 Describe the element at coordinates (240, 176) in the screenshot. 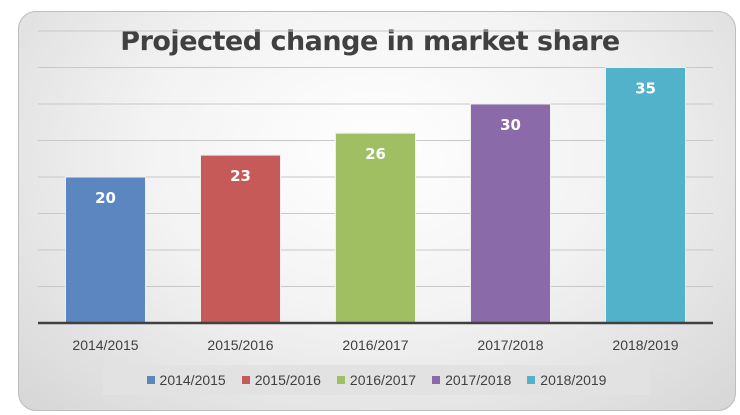

I see `data-label: 23` at that location.